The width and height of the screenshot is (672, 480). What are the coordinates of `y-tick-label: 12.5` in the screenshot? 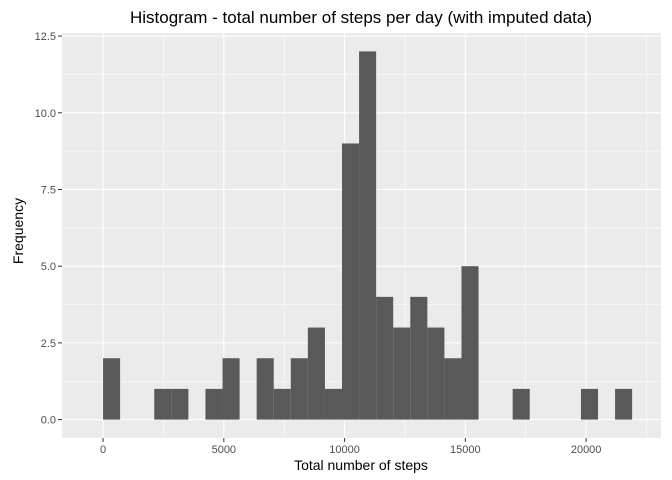 It's located at (45, 37).